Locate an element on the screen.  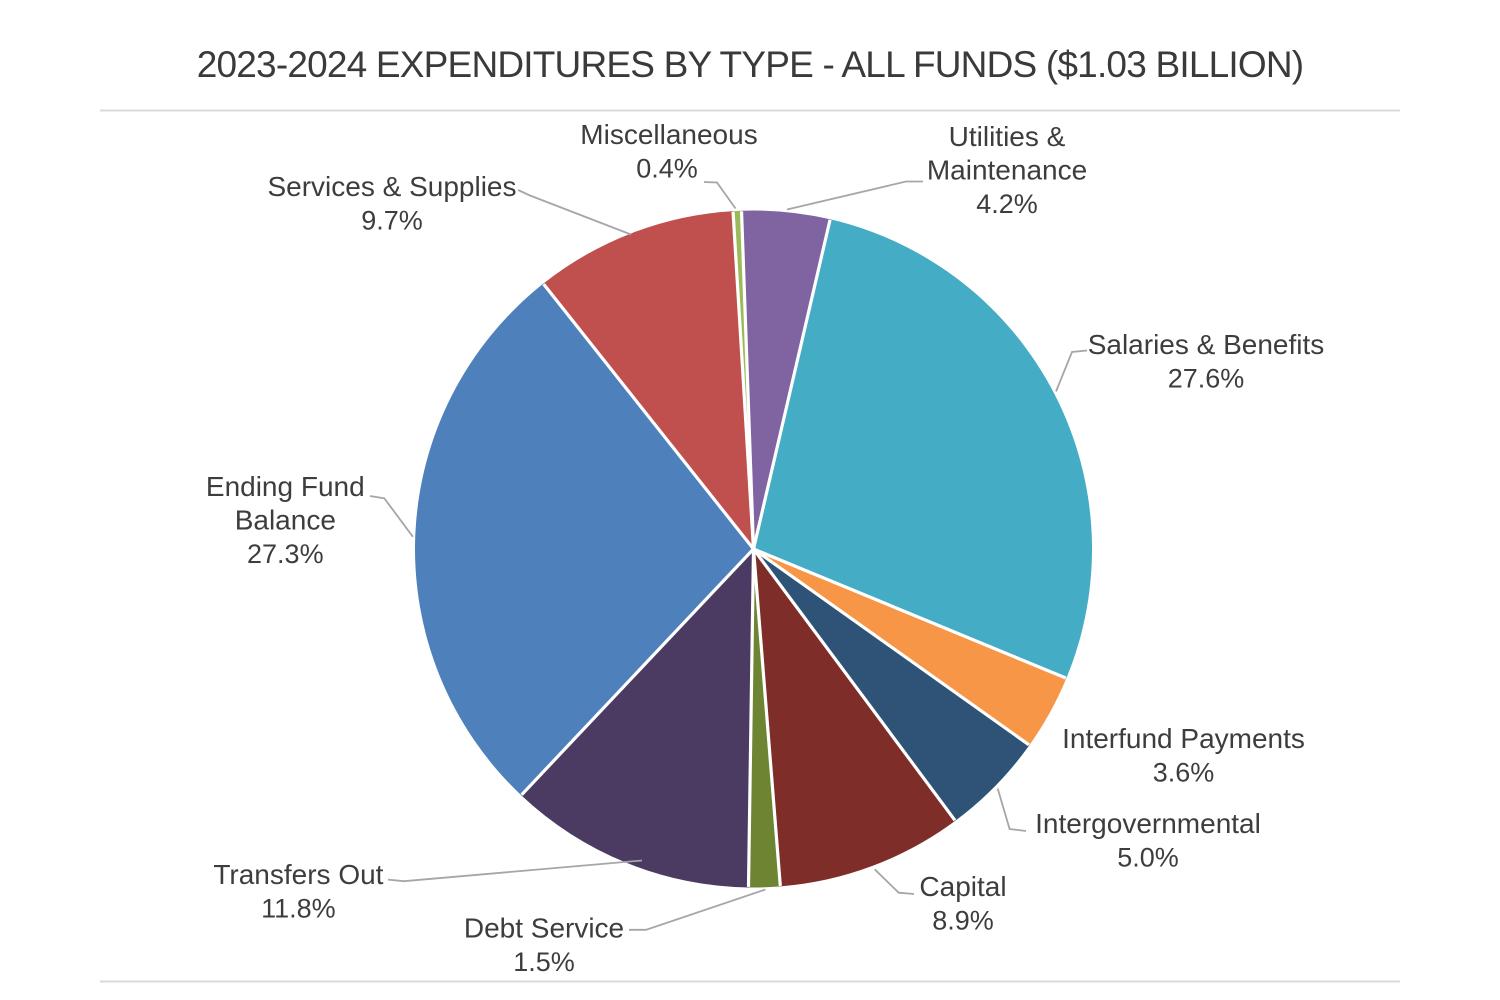
svg-text: 9.7% is located at coordinates (392, 221).